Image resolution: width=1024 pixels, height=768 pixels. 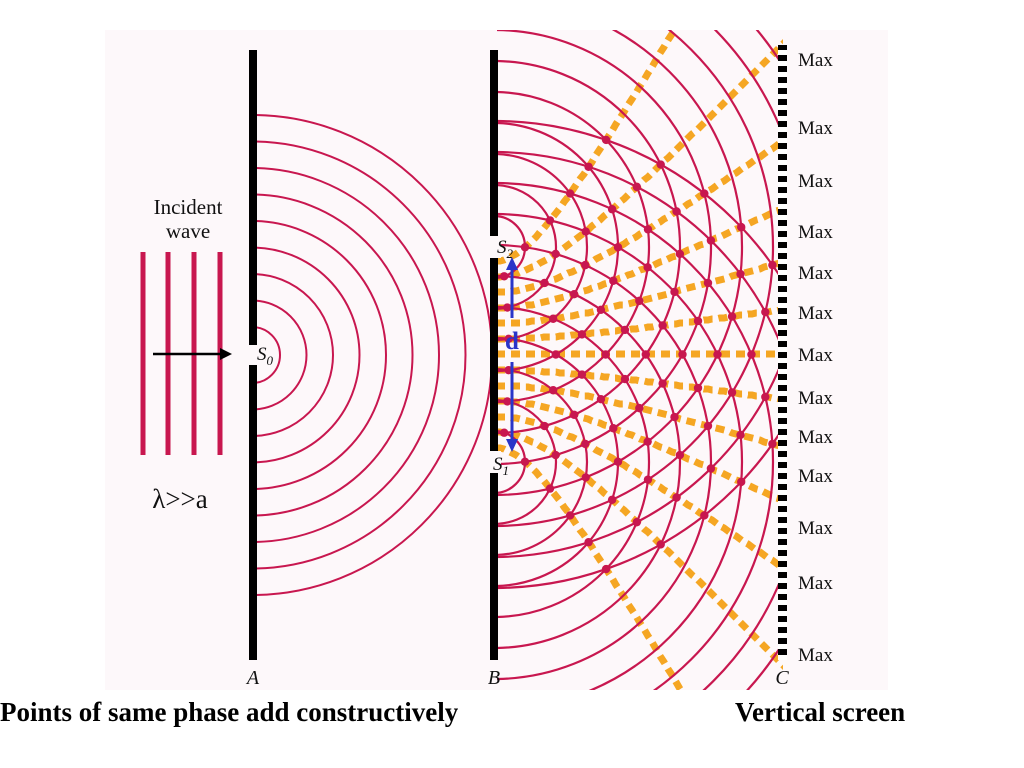 What do you see at coordinates (192, 354) in the screenshot?
I see `propagation-arrow` at bounding box center [192, 354].